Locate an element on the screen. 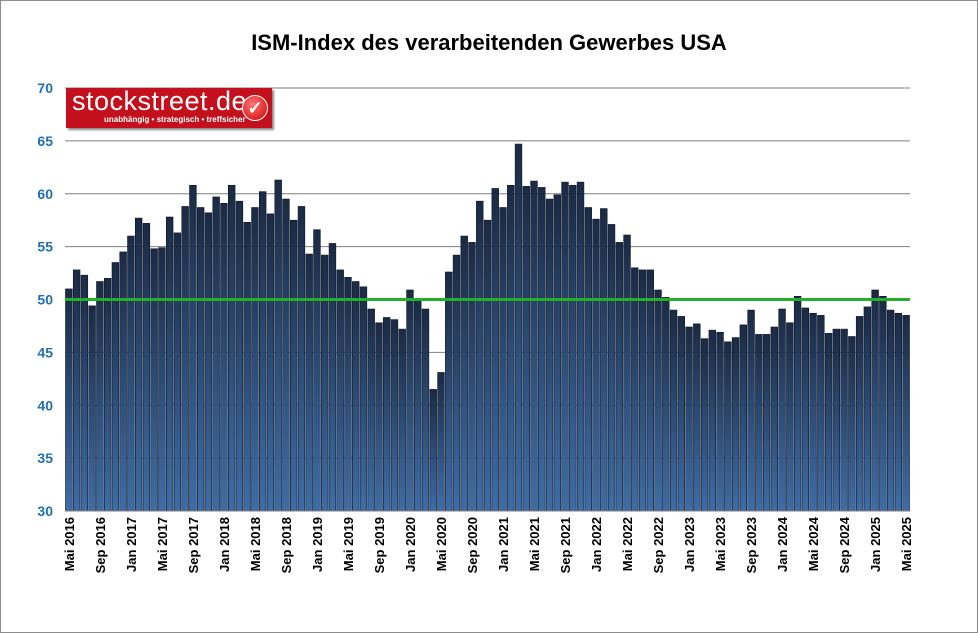 Image resolution: width=978 pixels, height=633 pixels. logo-name: stockstreet.de is located at coordinates (160, 101).